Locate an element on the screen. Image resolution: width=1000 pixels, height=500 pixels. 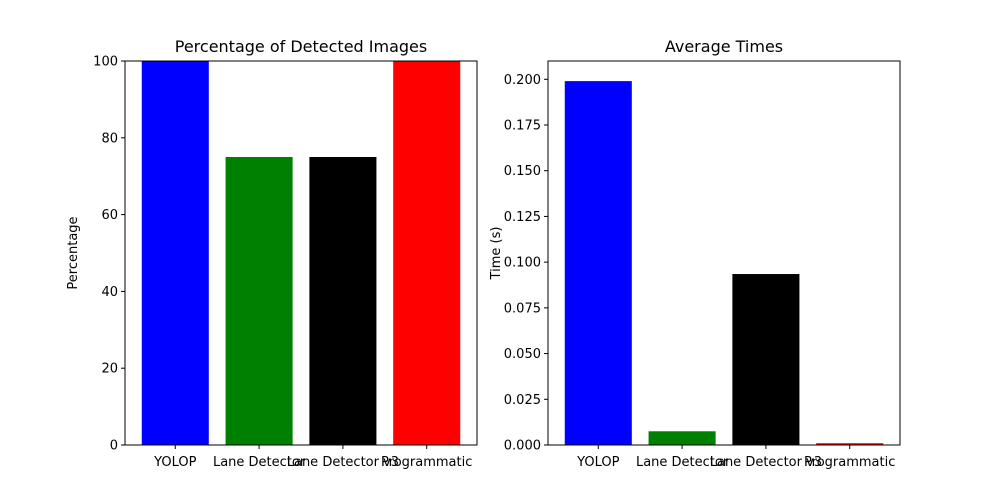
y-tick-label: 0.175 is located at coordinates (522, 126).